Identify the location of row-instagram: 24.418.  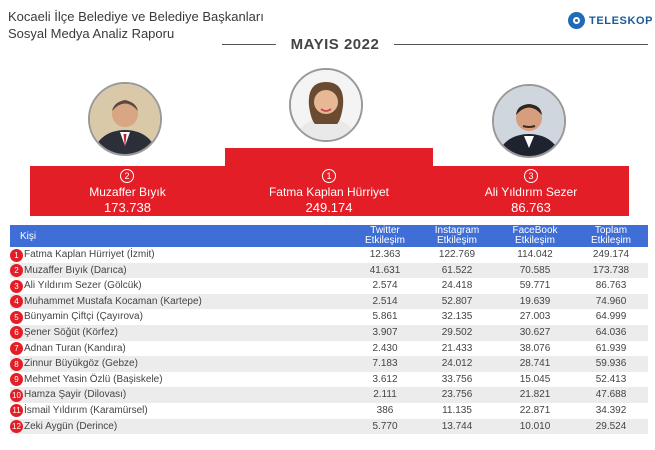
(457, 286).